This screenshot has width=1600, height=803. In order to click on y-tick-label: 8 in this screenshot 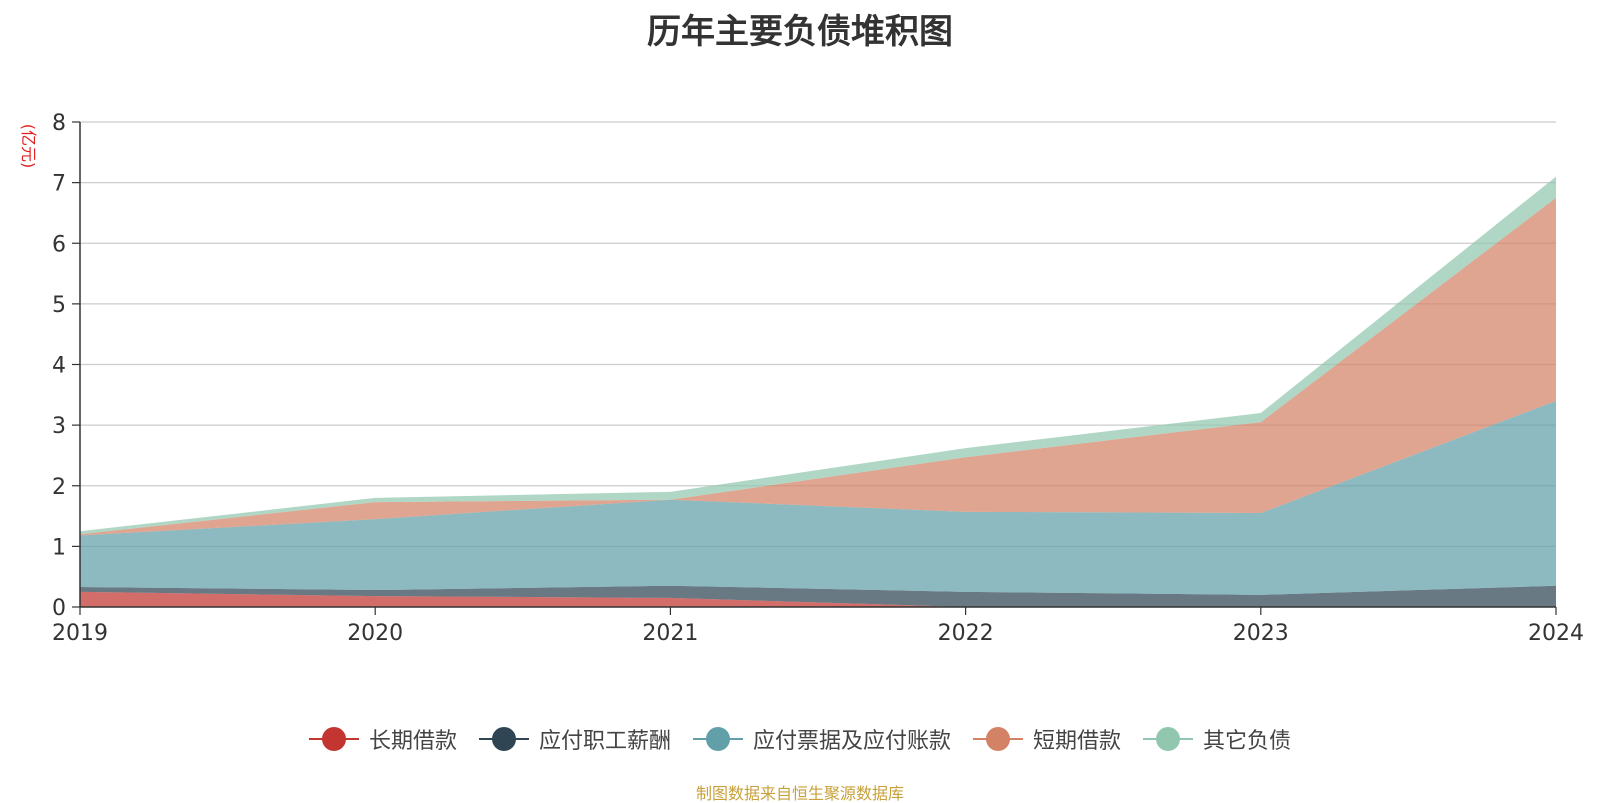, I will do `click(59, 123)`.